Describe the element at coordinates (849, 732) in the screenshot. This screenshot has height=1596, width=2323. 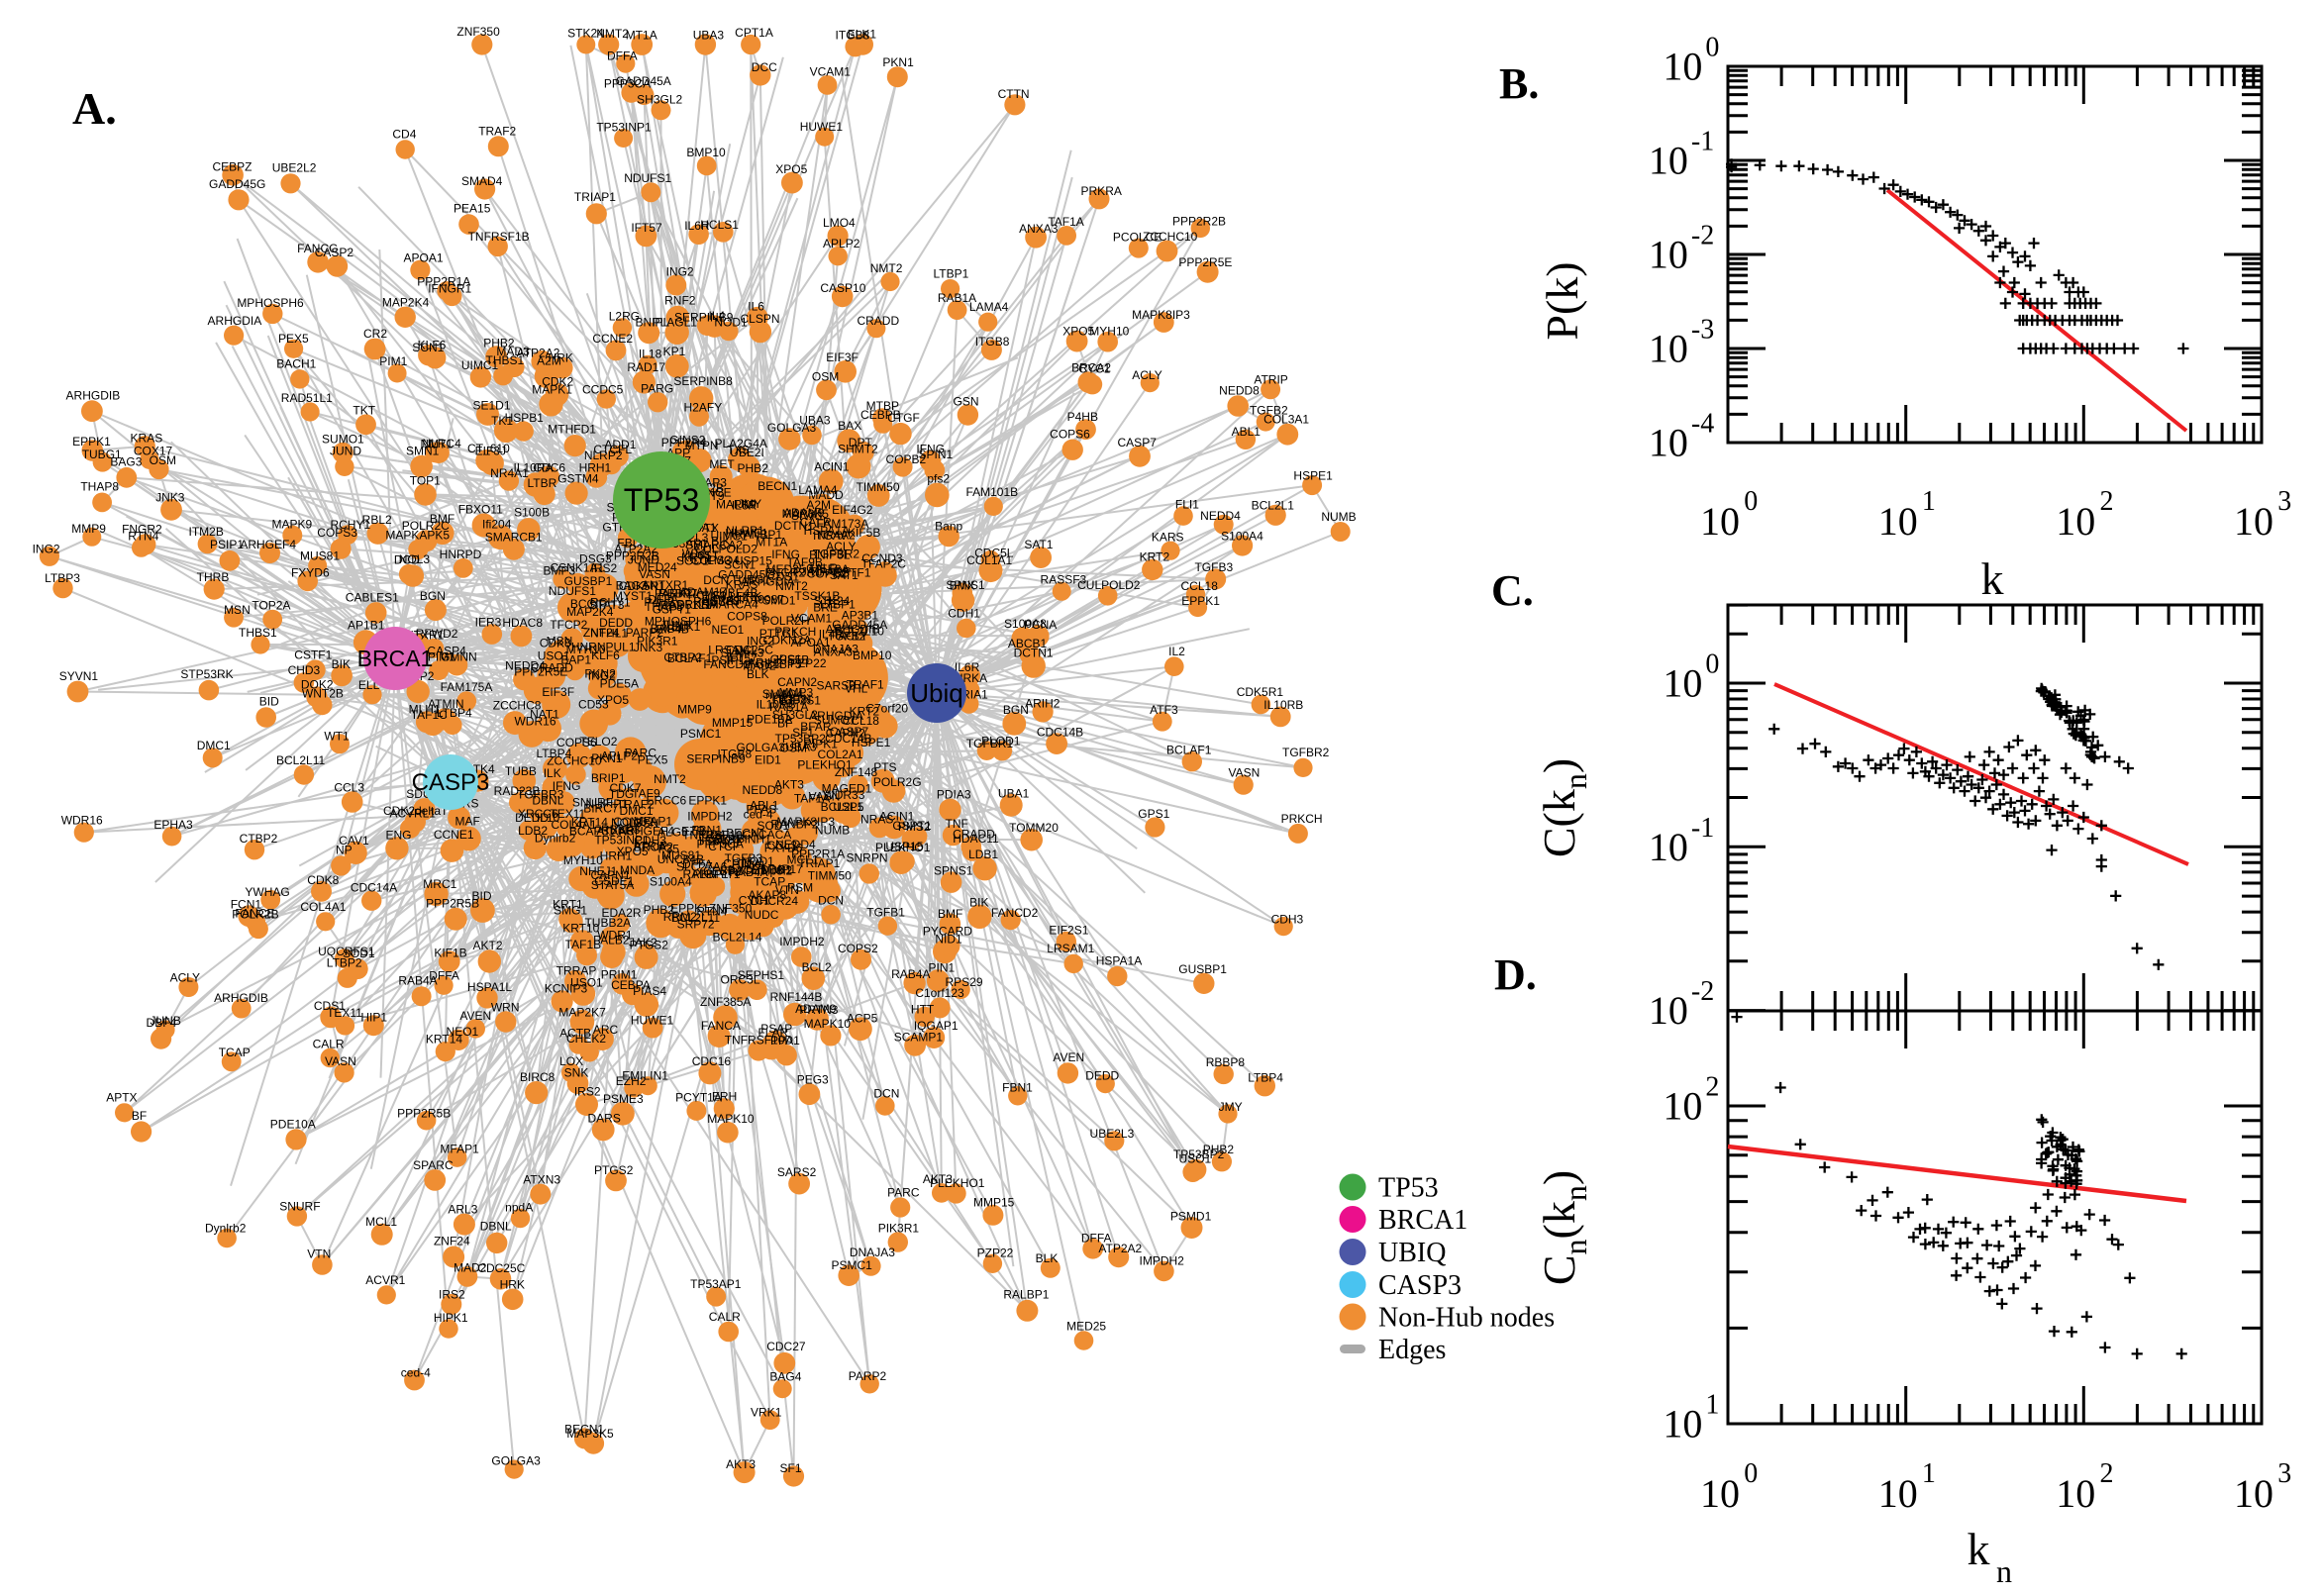
I see `svg-text: CASP7` at that location.